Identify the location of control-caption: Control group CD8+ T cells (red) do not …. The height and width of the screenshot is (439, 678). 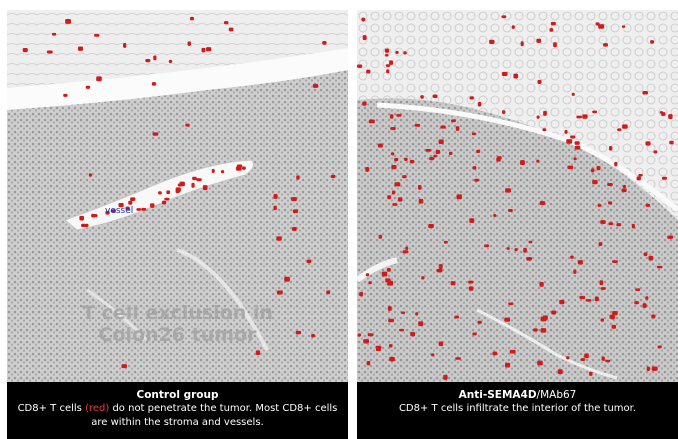
(177, 410).